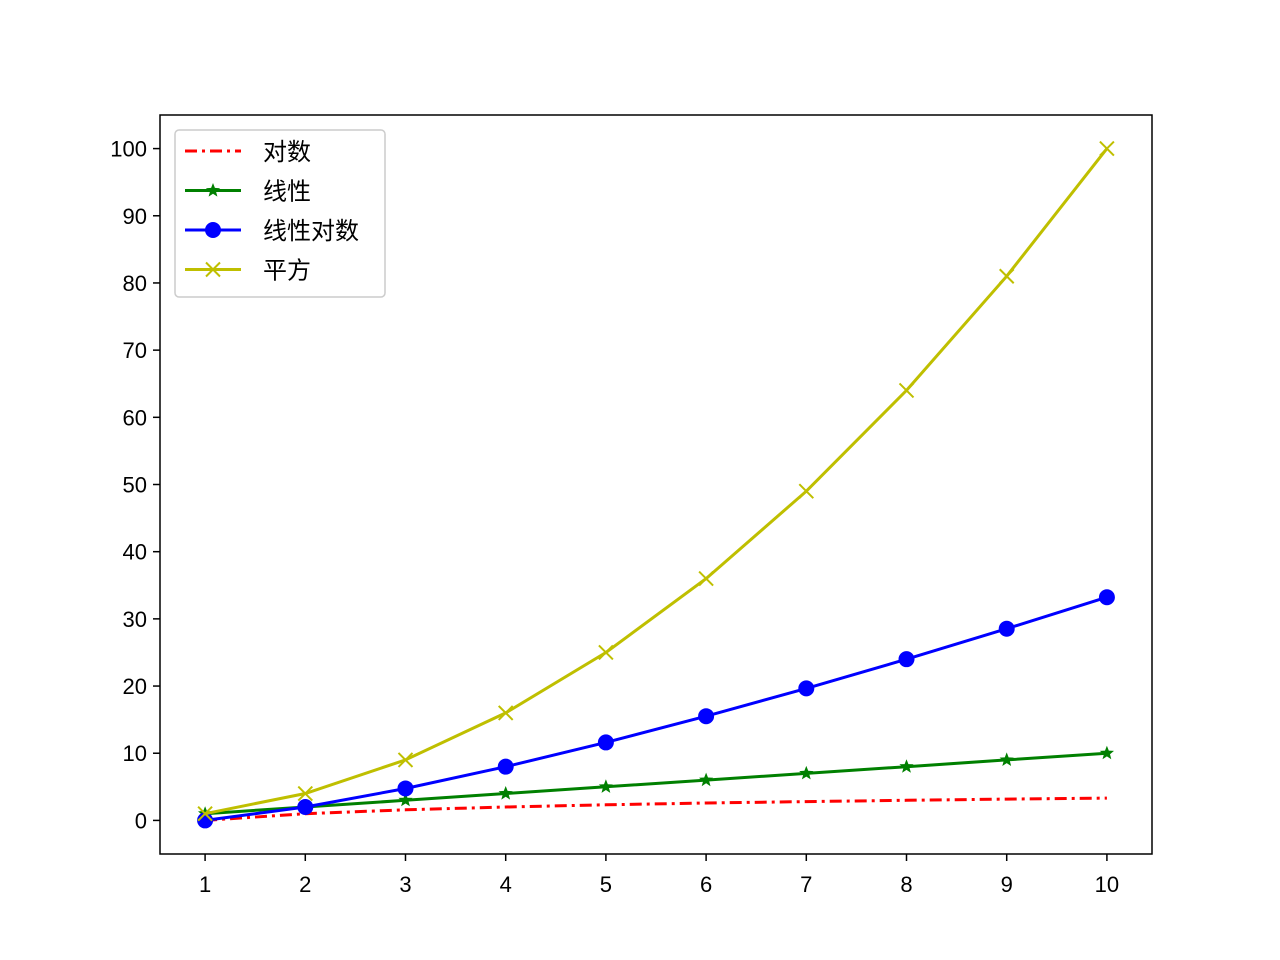 This screenshot has width=1280, height=960. I want to click on y-tick-label: 70, so click(135, 350).